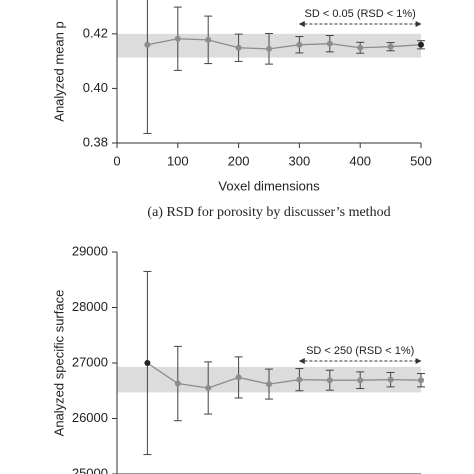 The height and width of the screenshot is (474, 474). Describe the element at coordinates (116, 160) in the screenshot. I see `x-tick-label: 0` at that location.